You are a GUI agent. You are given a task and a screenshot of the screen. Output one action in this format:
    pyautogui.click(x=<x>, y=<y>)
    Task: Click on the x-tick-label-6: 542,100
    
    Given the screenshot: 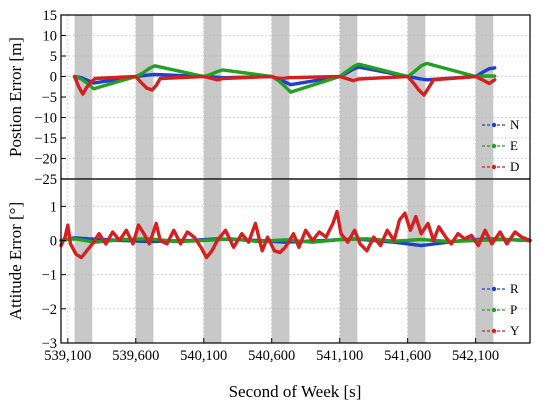 What is the action you would take?
    pyautogui.click(x=475, y=356)
    